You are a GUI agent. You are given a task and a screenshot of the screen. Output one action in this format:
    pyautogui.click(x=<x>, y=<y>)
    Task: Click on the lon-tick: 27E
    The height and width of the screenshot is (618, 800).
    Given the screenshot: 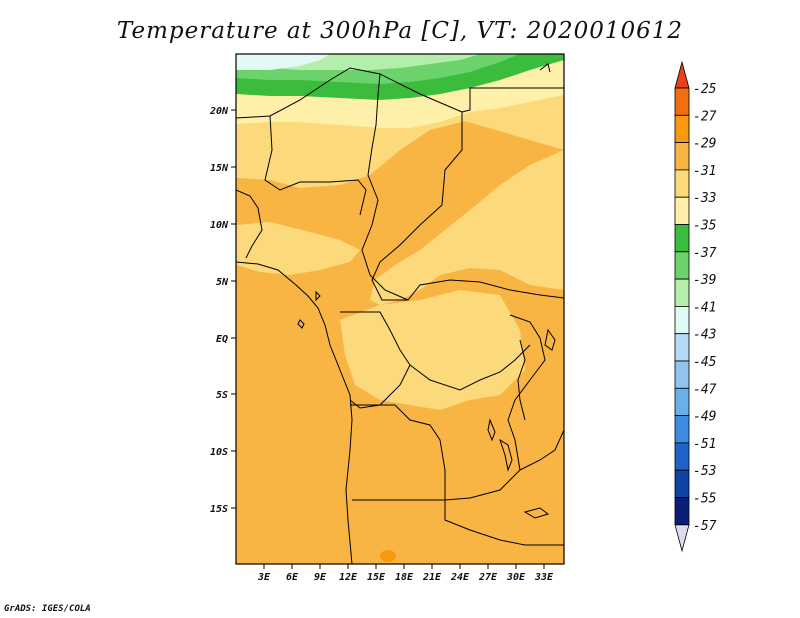 What is the action you would take?
    pyautogui.click(x=488, y=573)
    